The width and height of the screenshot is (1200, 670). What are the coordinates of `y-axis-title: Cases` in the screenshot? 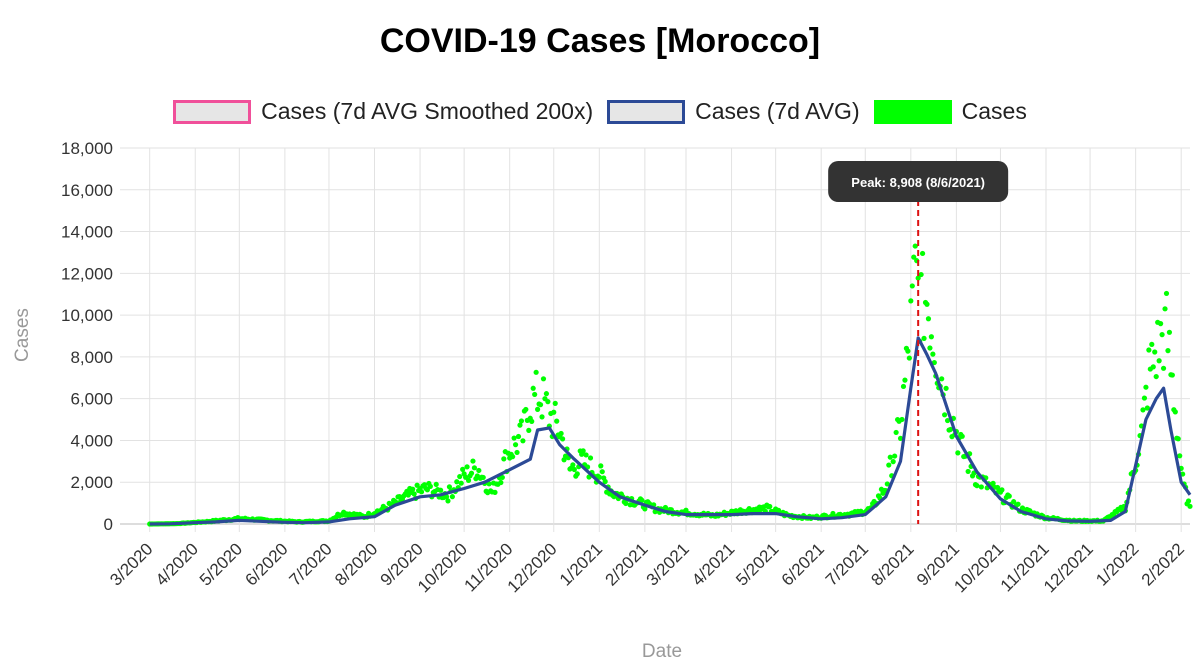 It's located at (22, 335).